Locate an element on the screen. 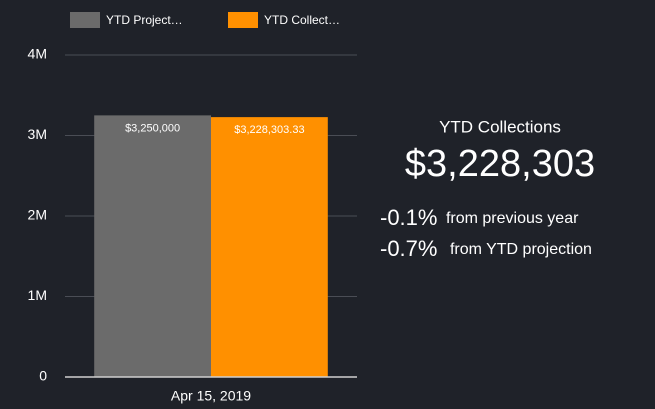 This screenshot has width=655, height=409. kpi-change: -0.7% from YTD projection is located at coordinates (486, 248).